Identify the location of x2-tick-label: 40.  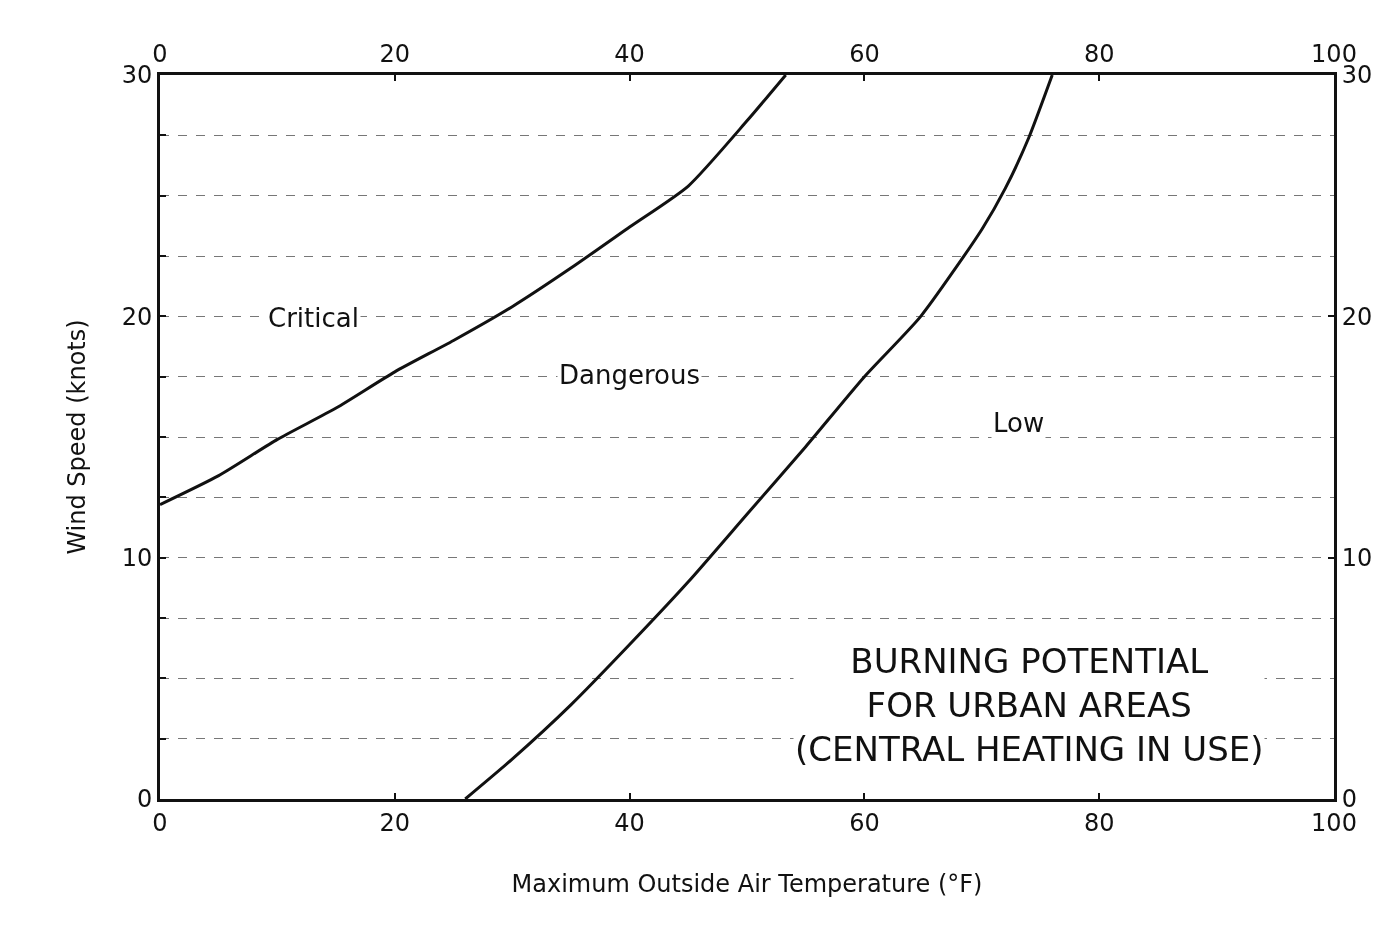
(629, 822).